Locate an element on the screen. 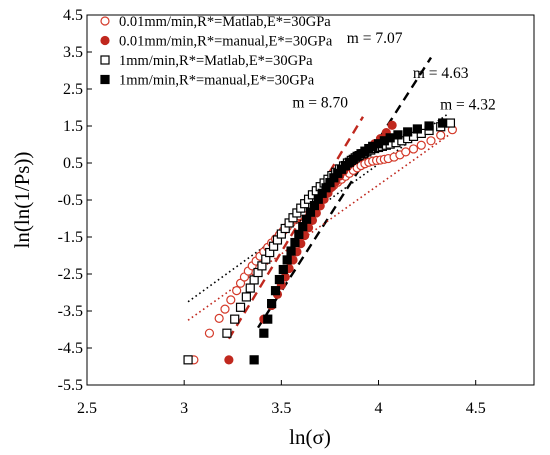  x-tick-label: 4 is located at coordinates (379, 408).